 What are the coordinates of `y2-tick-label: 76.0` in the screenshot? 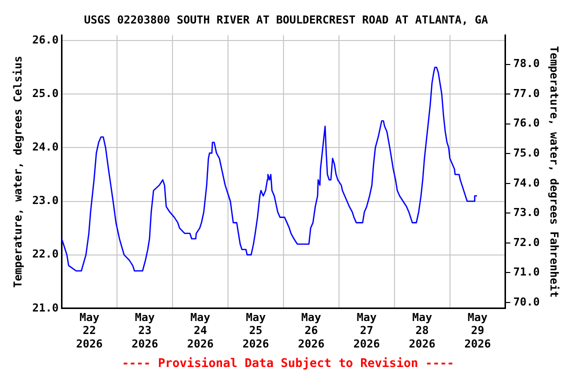 It's located at (526, 123).